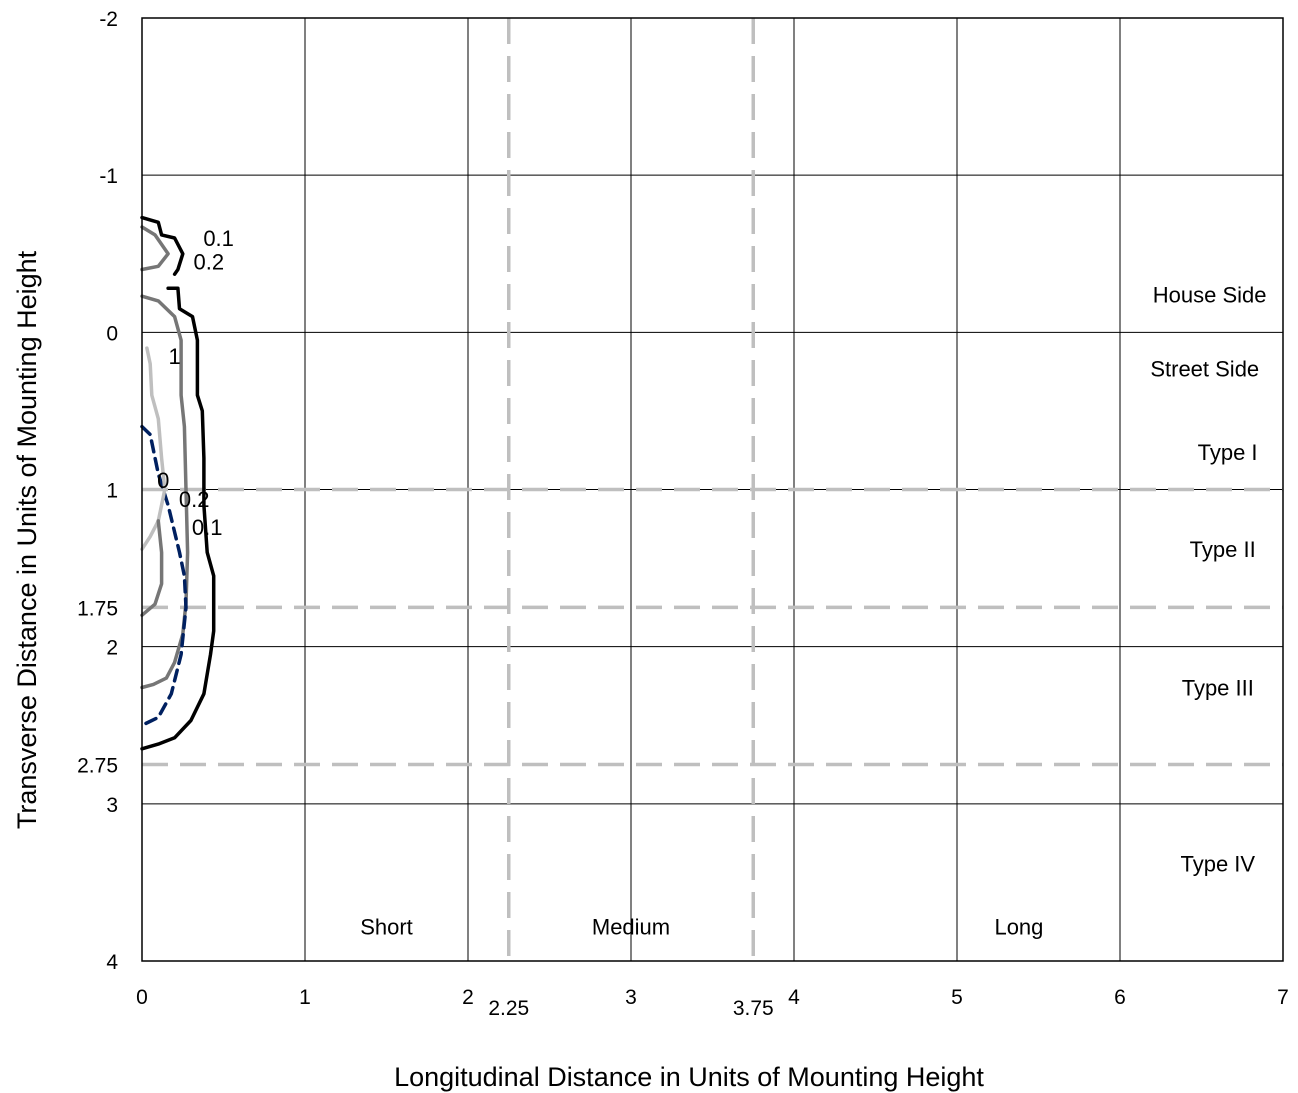  Describe the element at coordinates (174, 356) in the screenshot. I see `contour-label: 1` at that location.